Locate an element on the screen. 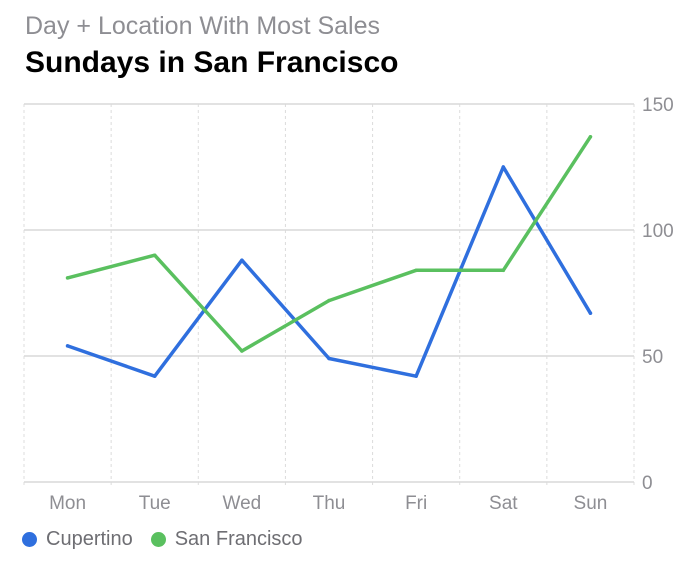  x-tick-label: Mon is located at coordinates (67, 503).